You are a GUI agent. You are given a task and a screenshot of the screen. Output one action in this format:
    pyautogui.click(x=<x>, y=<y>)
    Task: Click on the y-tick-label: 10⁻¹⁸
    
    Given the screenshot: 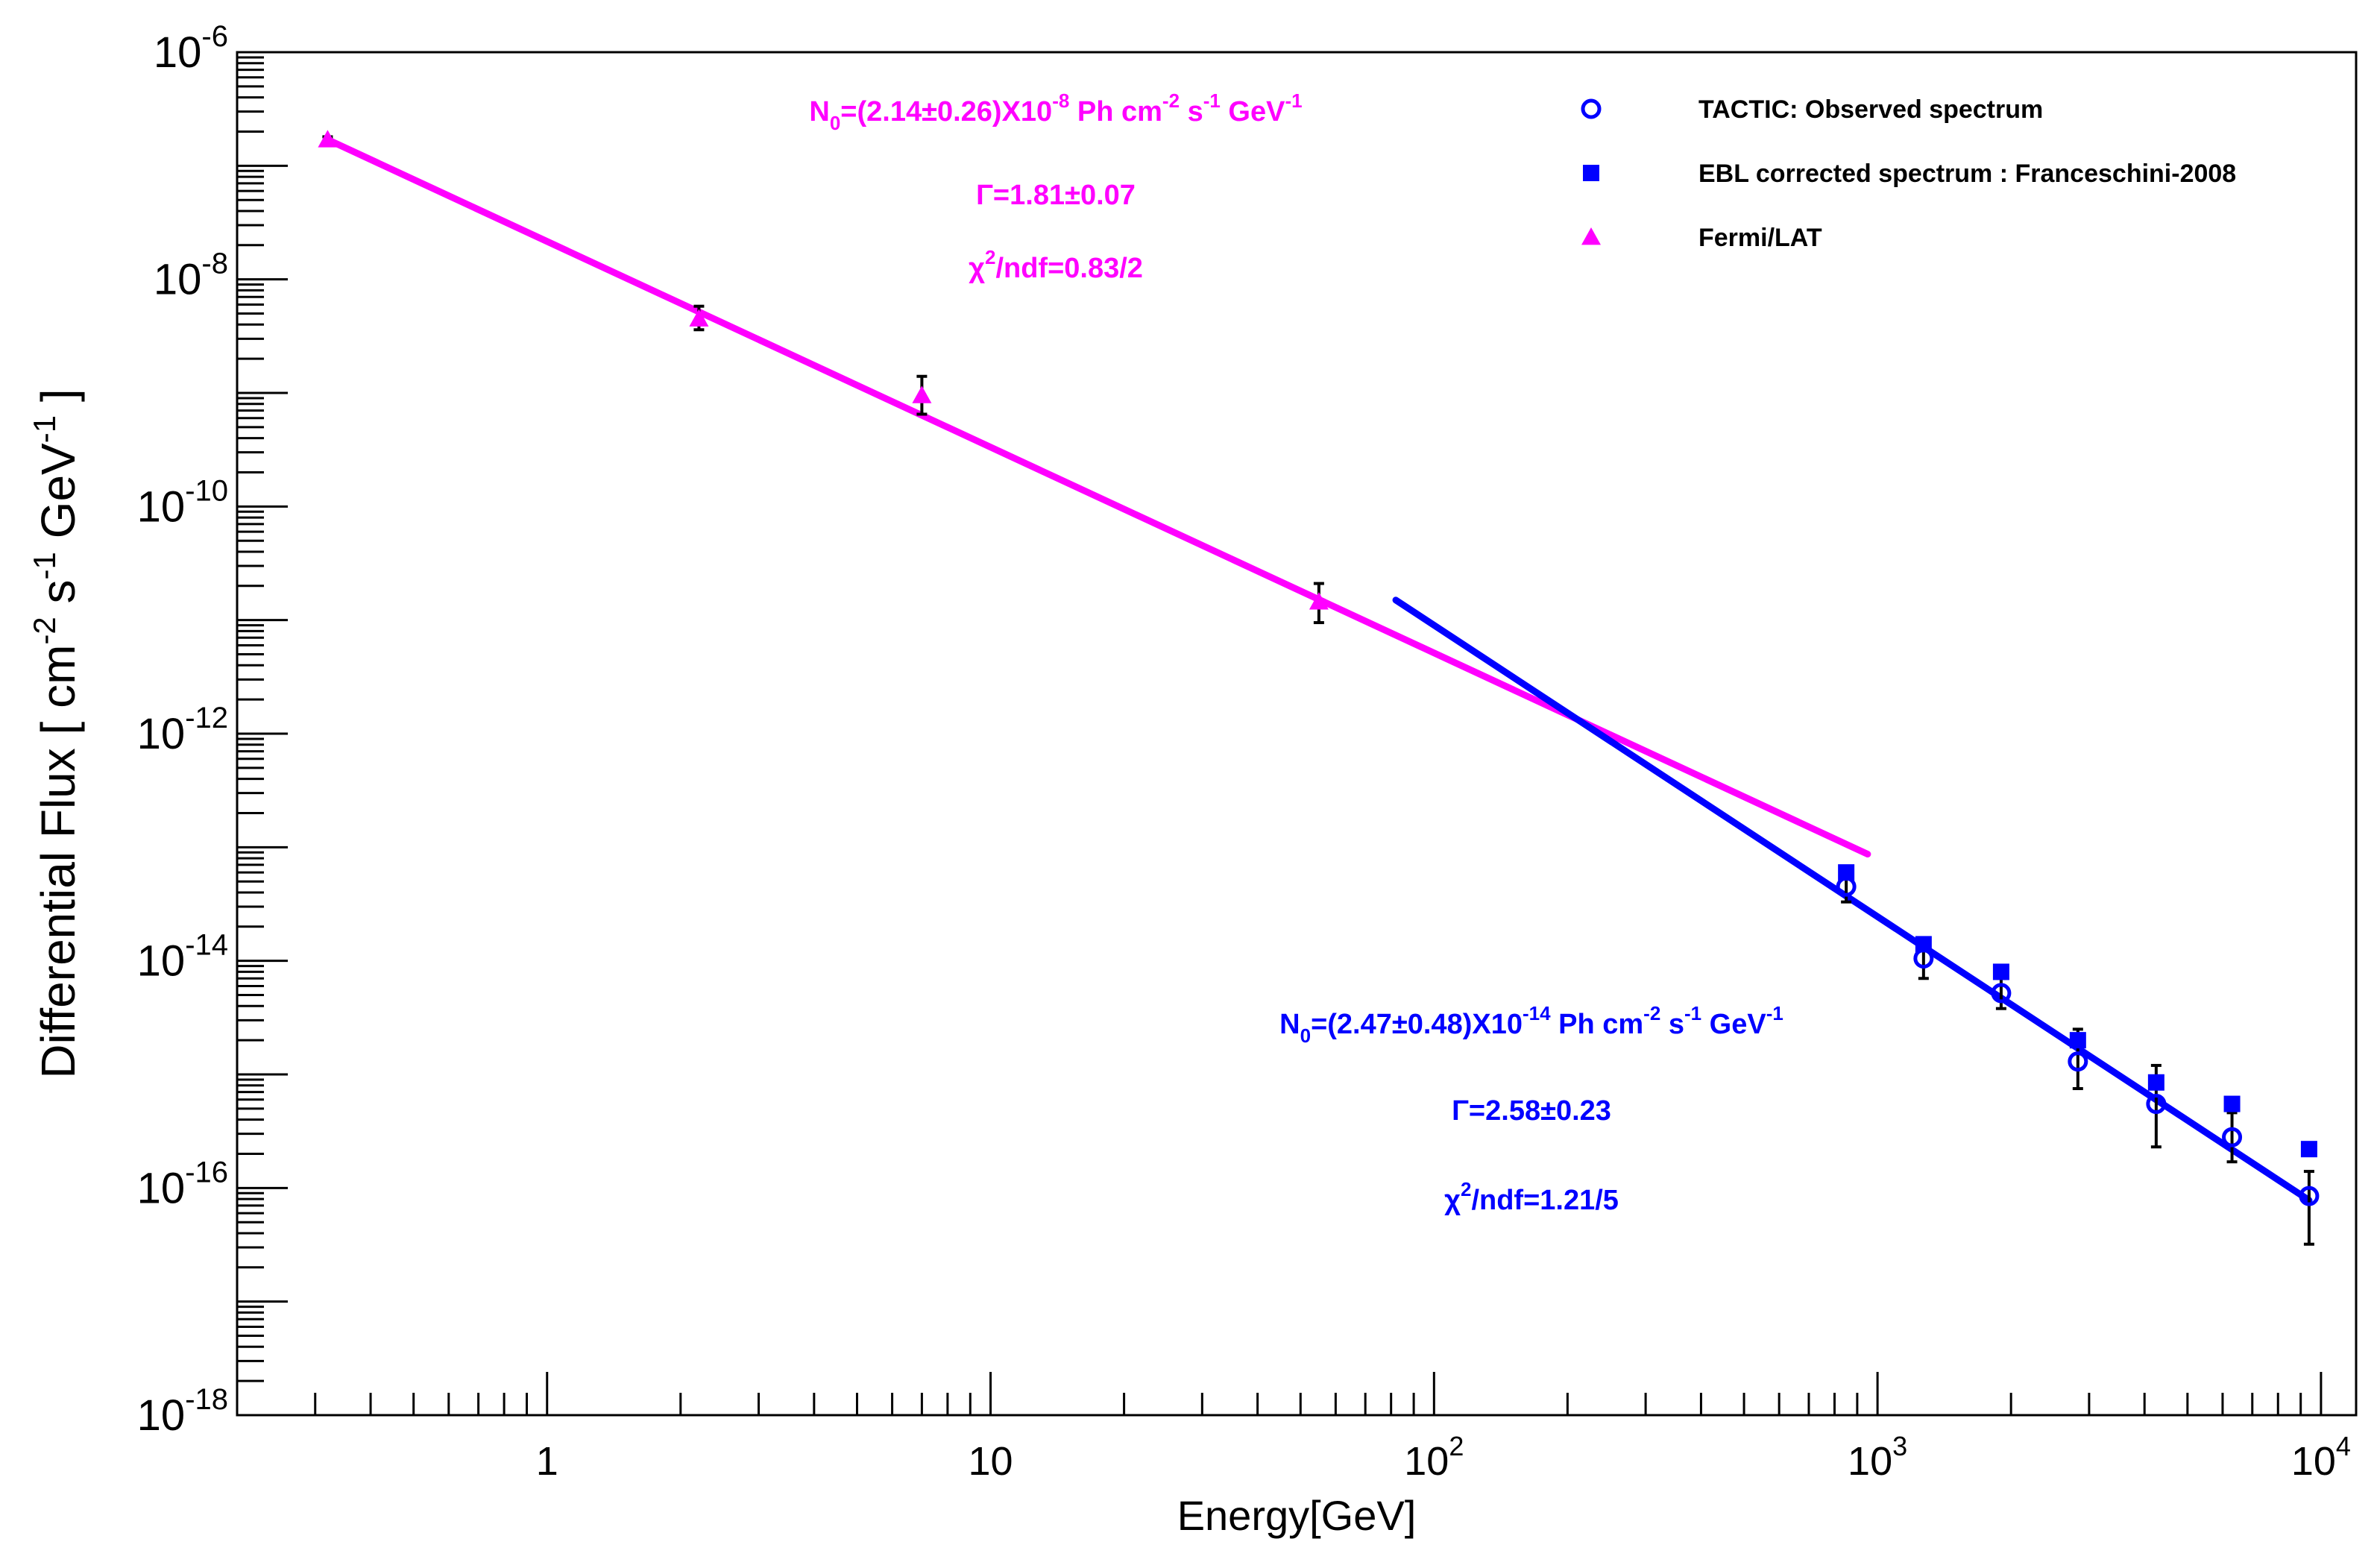 What is the action you would take?
    pyautogui.click(x=182, y=1411)
    